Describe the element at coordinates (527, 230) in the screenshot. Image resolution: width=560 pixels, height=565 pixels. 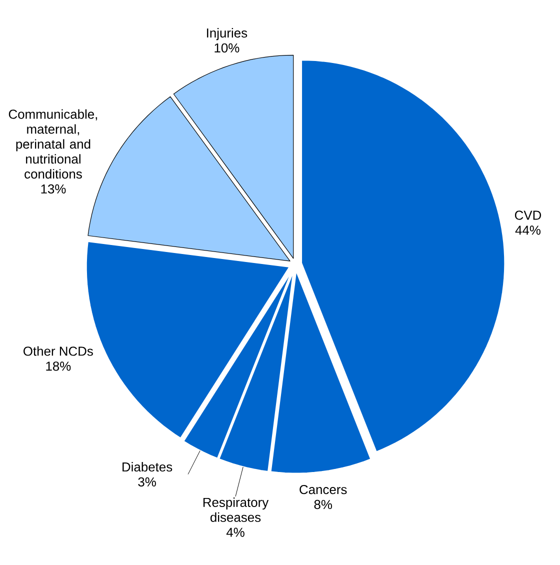
I see `data-label: 44%` at that location.